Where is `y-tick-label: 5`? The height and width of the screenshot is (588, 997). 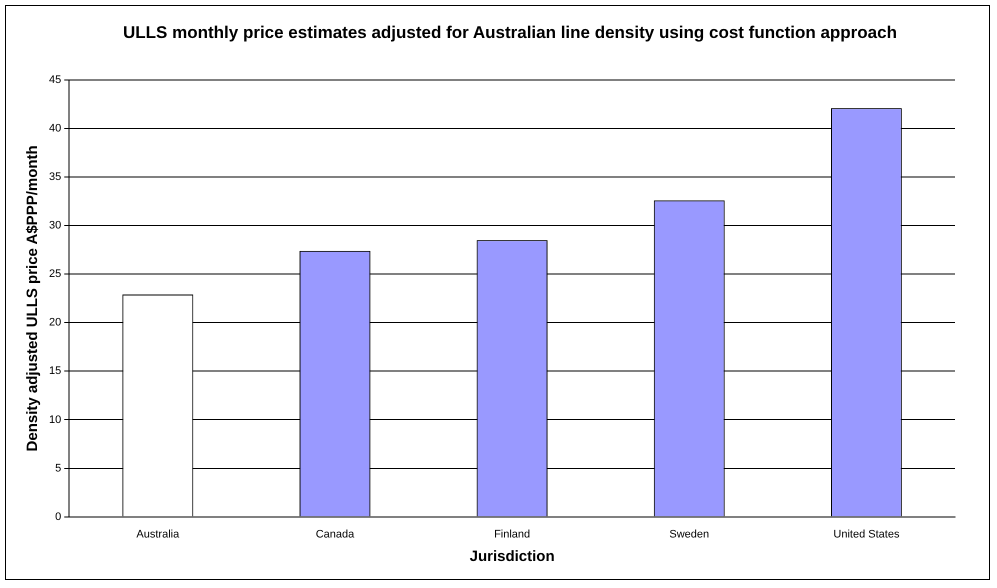
y-tick-label: 5 is located at coordinates (58, 468).